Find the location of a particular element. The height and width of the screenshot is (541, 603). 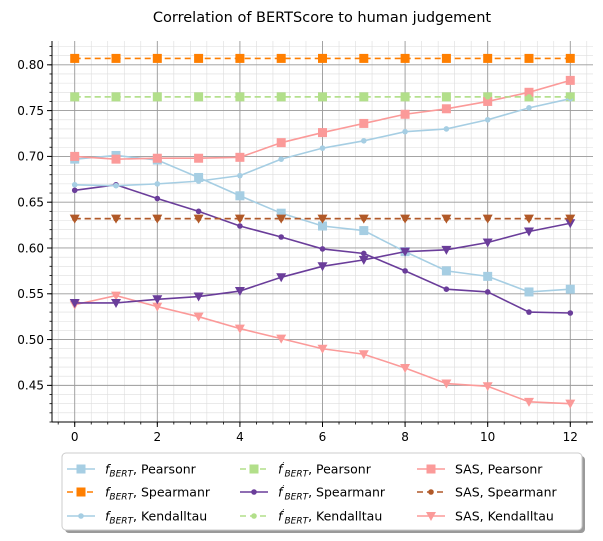

y-tick-label: 0.75 is located at coordinates (30, 111).